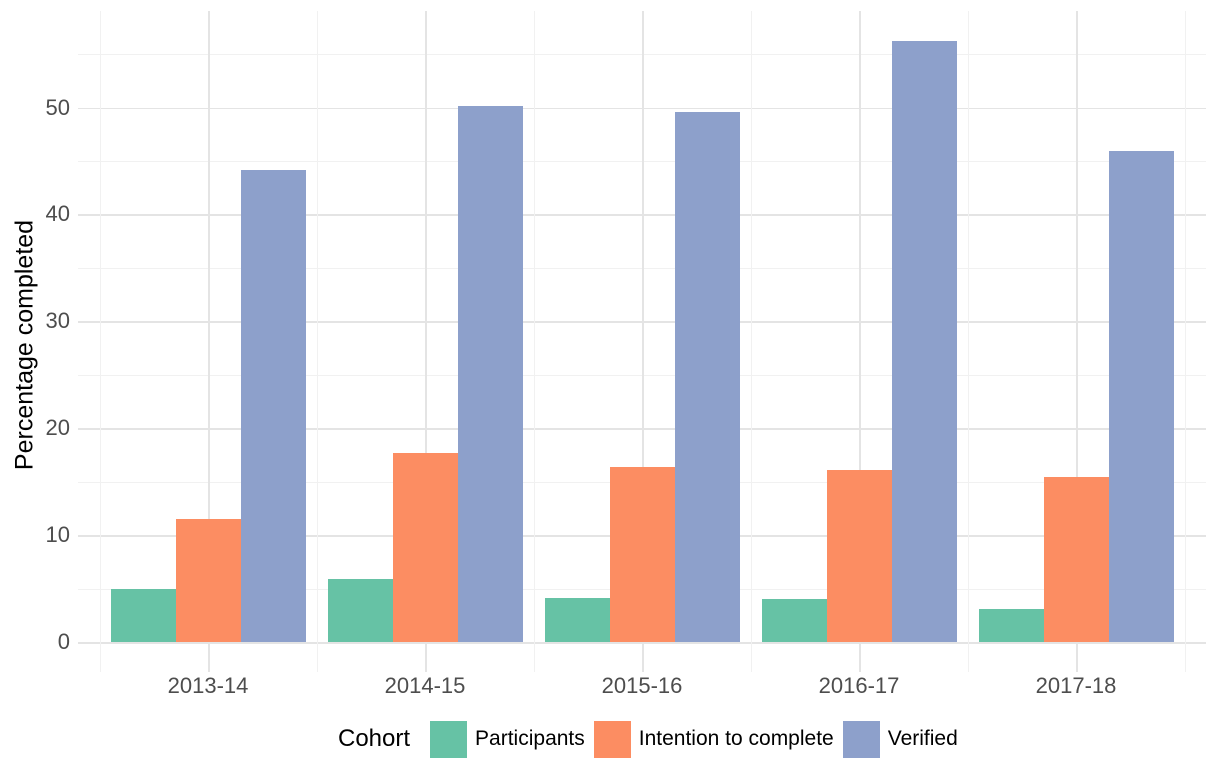 The image size is (1214, 779). I want to click on y-tick-label: 20, so click(57, 428).